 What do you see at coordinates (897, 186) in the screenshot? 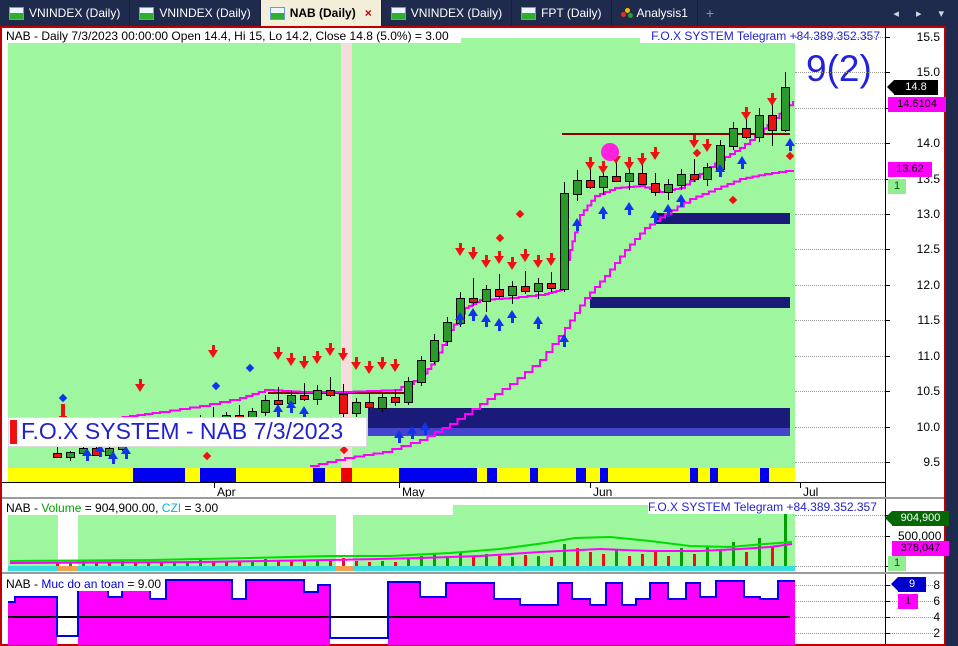
I see `axis-value-tag: 1` at bounding box center [897, 186].